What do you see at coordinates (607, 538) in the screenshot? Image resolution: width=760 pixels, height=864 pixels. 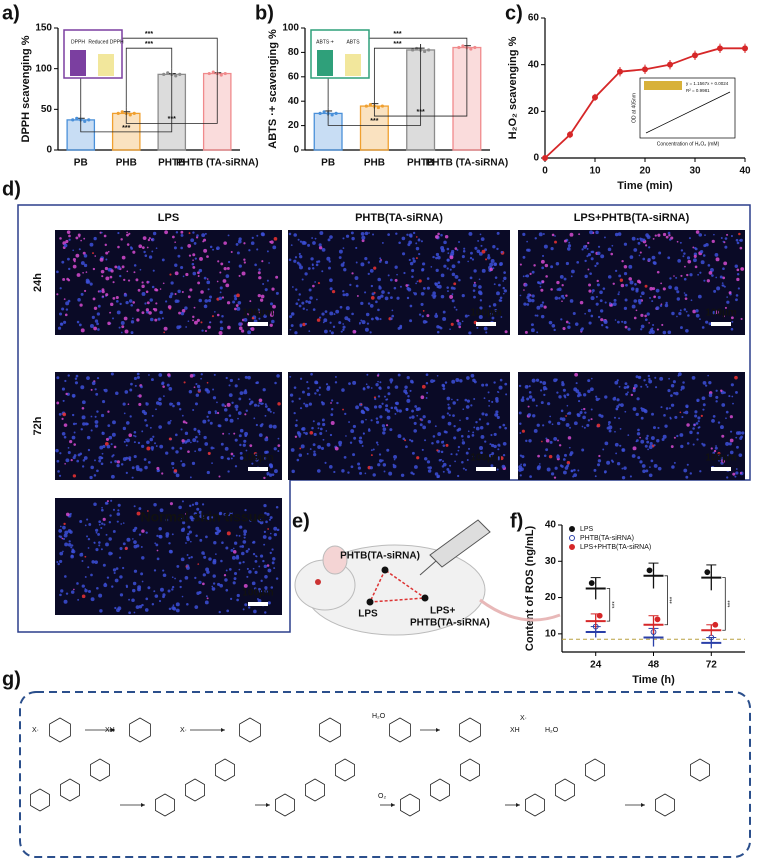 I see `legend-label: PHTB(TA-siRNA)` at bounding box center [607, 538].